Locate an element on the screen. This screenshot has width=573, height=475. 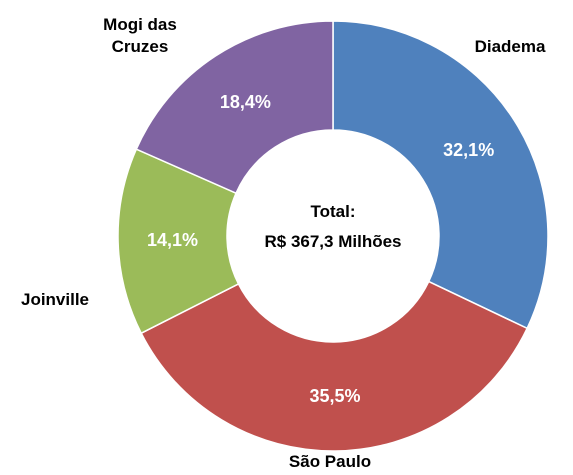
value-label: 14,1% is located at coordinates (173, 240).